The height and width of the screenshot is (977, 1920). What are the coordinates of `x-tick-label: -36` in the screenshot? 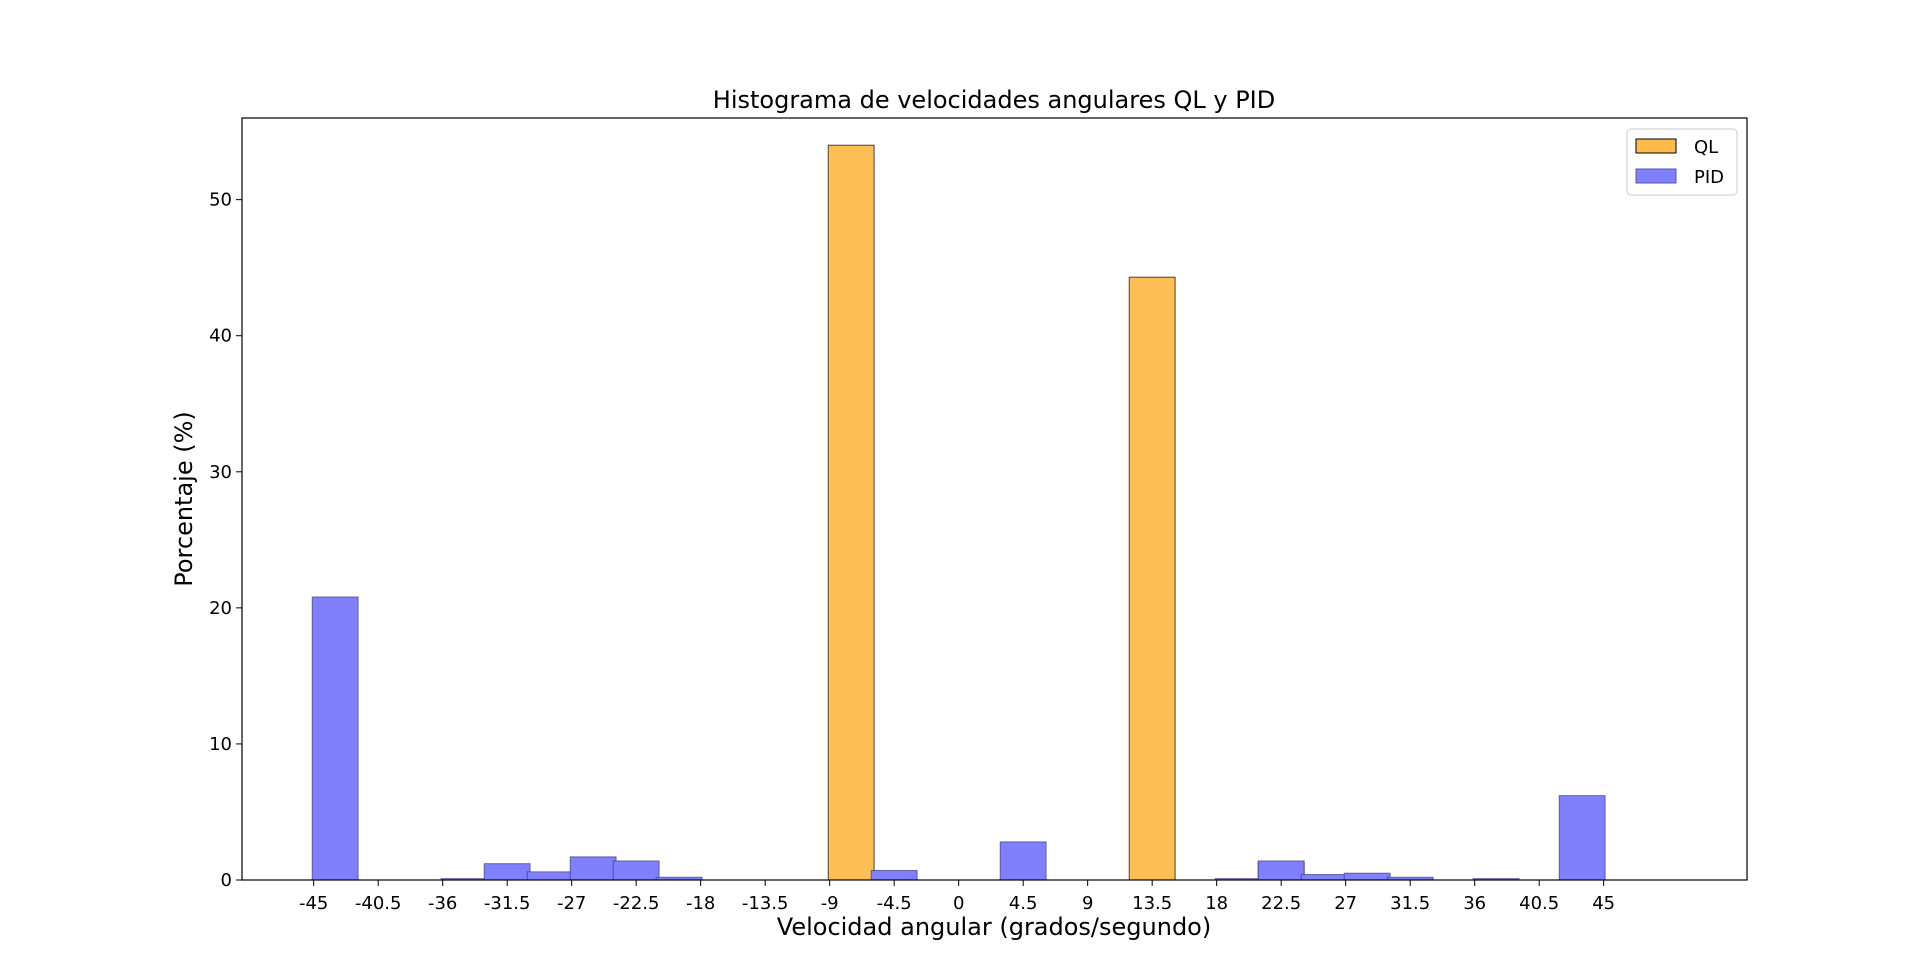 It's located at (442, 903).